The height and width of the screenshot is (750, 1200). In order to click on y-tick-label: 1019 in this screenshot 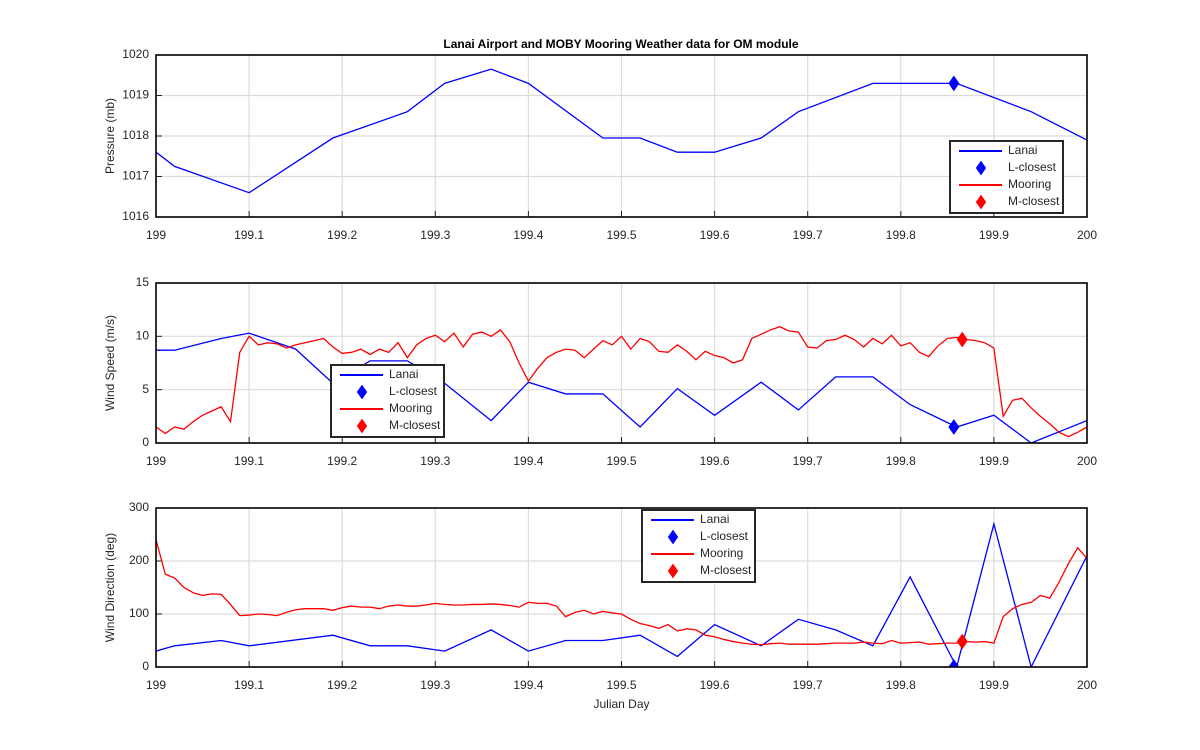, I will do `click(135, 95)`.